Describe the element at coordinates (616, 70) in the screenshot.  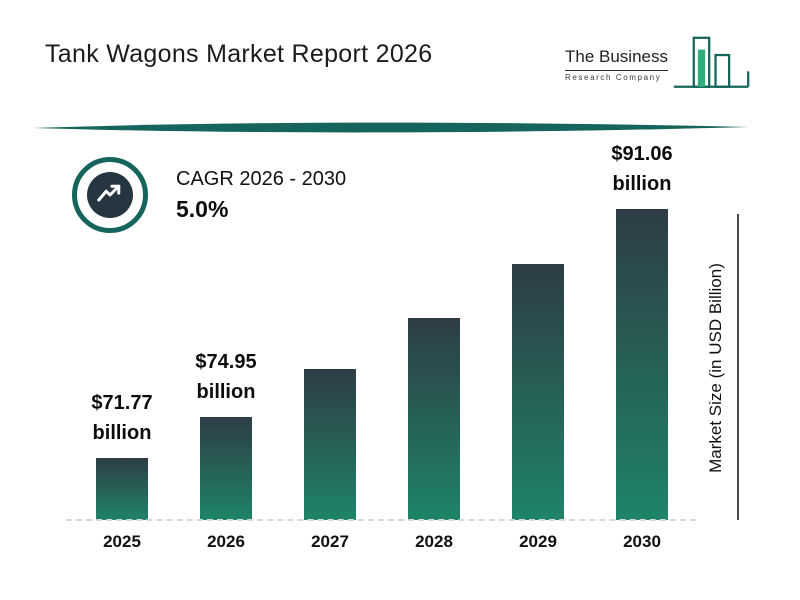
I see `logo-underline` at that location.